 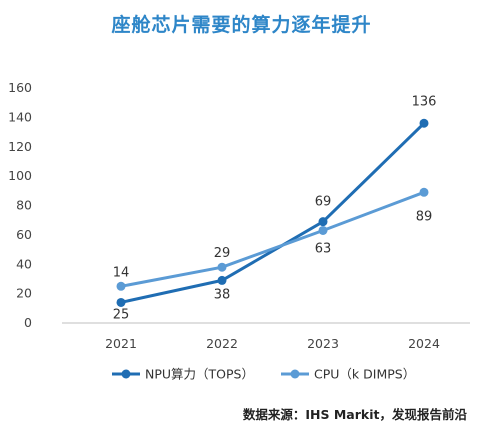 I want to click on y-tick-label: 100, so click(x=20, y=175).